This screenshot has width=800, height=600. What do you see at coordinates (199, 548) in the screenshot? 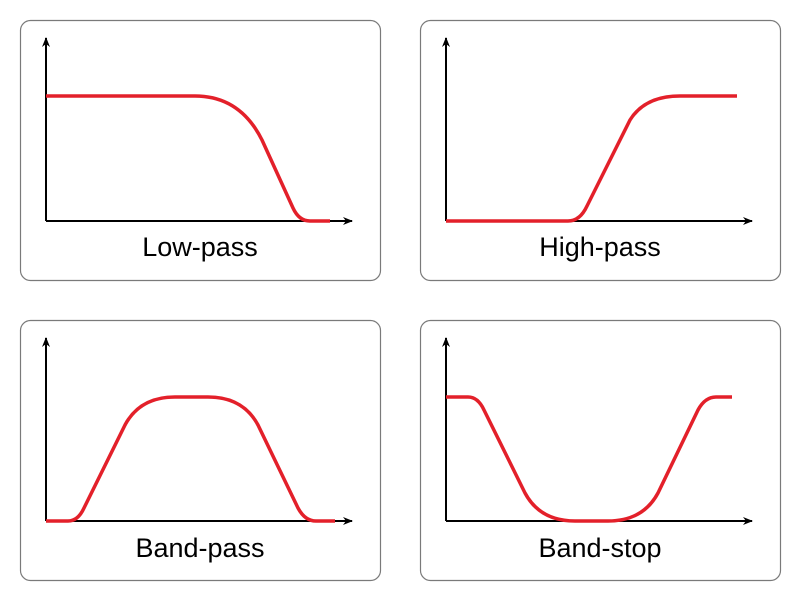
I see `panel-label: Band-pass` at bounding box center [199, 548].